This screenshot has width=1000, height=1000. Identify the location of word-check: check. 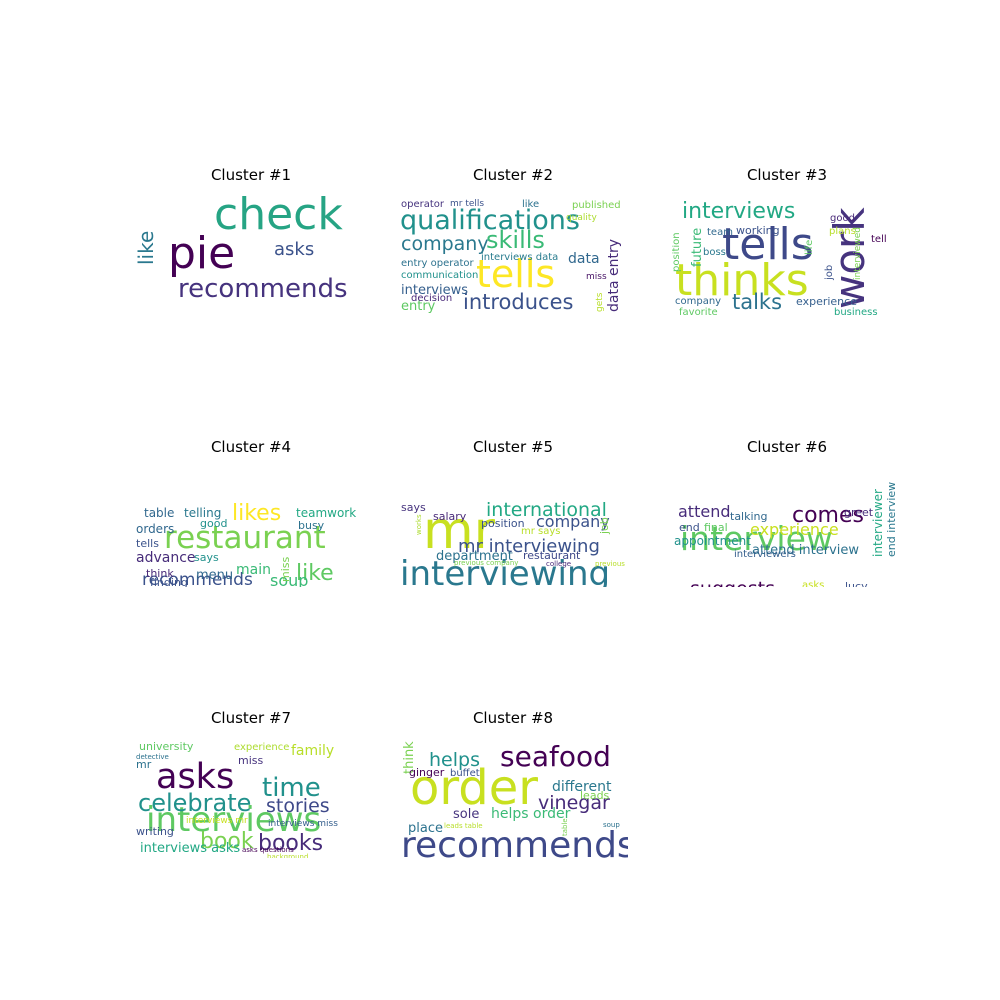
(278, 216).